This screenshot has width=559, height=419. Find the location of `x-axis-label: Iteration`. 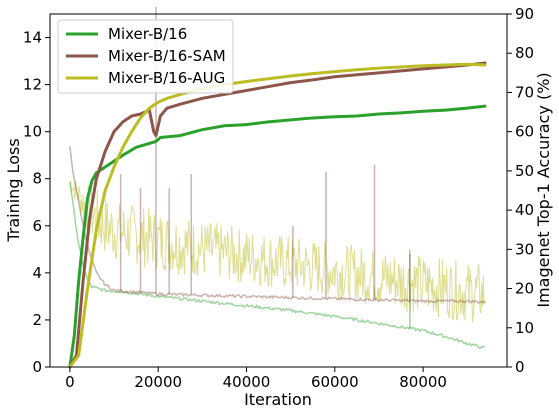

x-axis-label: Iteration is located at coordinates (278, 399).